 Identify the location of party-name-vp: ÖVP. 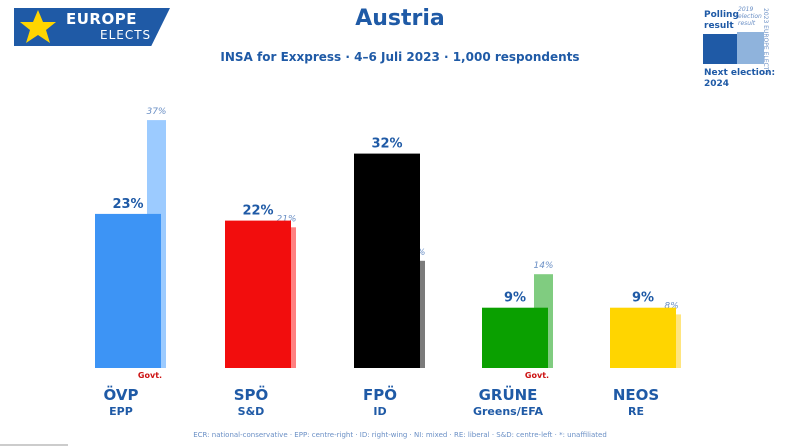
(121, 394).